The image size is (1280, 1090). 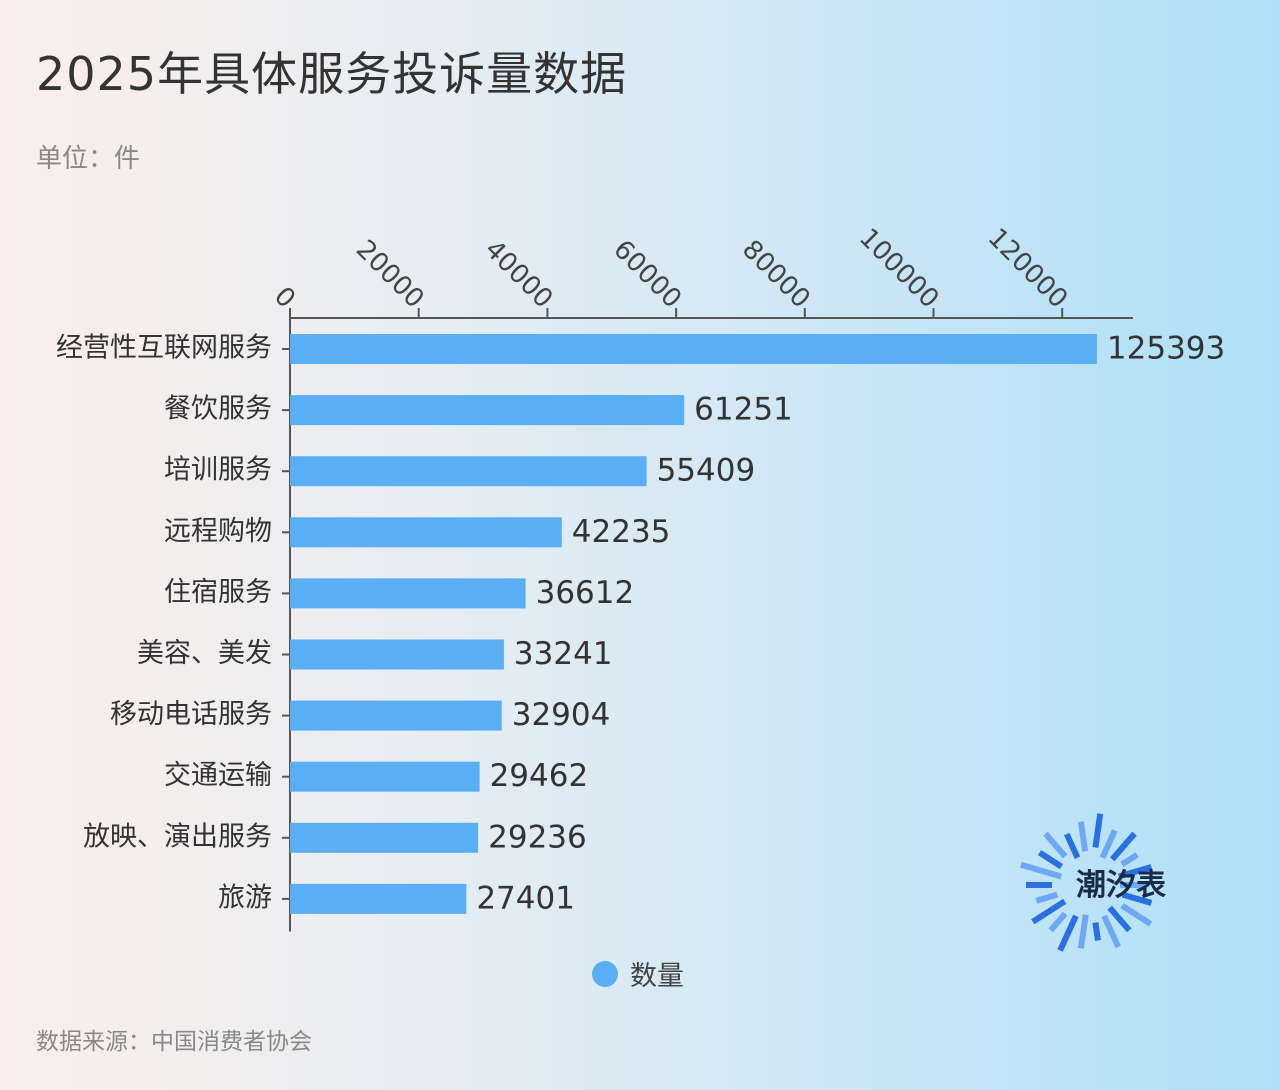 I want to click on category-label: 经营性互联网服务, so click(x=164, y=348).